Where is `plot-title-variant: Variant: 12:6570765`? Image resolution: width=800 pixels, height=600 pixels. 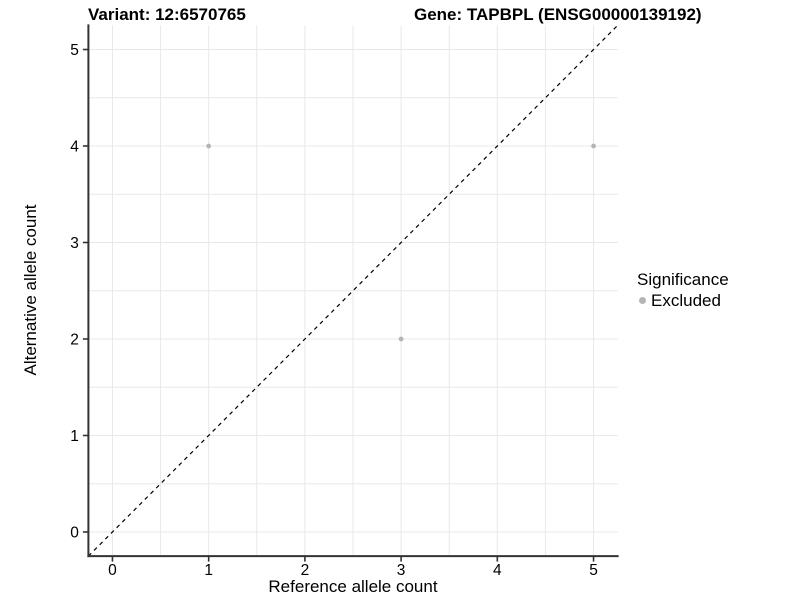
plot-title-variant: Variant: 12:6570765 is located at coordinates (167, 14).